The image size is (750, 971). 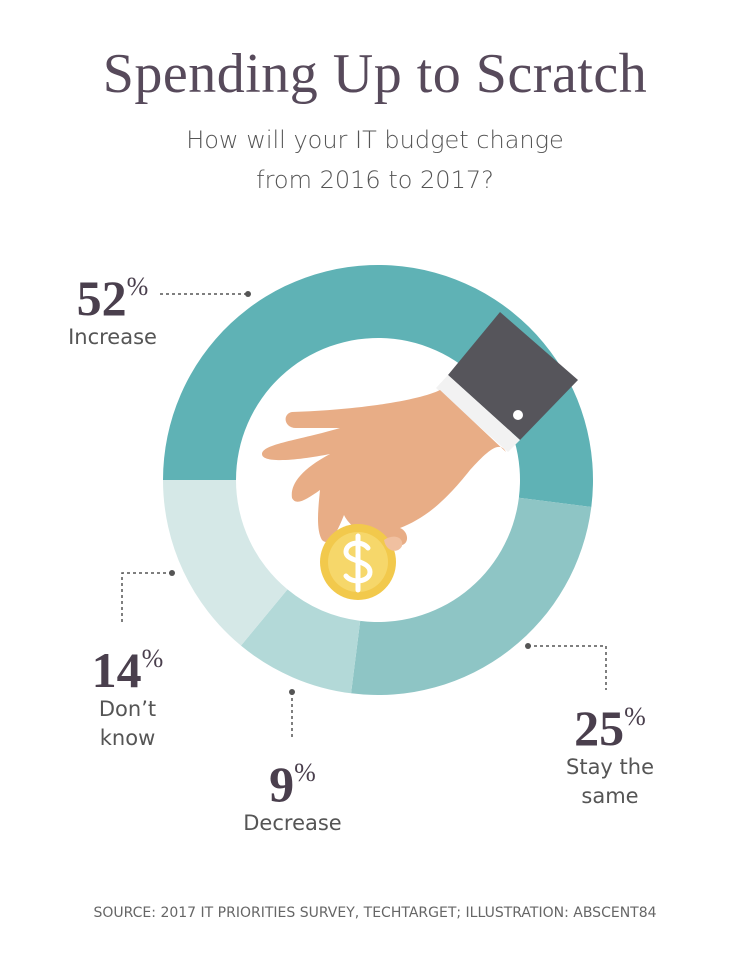 I want to click on value-label: 14%, so click(x=127, y=664).